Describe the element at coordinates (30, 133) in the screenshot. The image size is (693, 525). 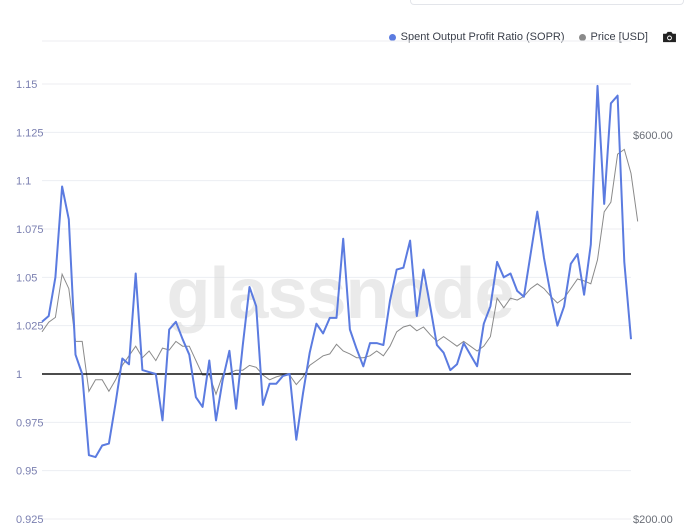
I see `left-tick-label: 1.125` at that location.